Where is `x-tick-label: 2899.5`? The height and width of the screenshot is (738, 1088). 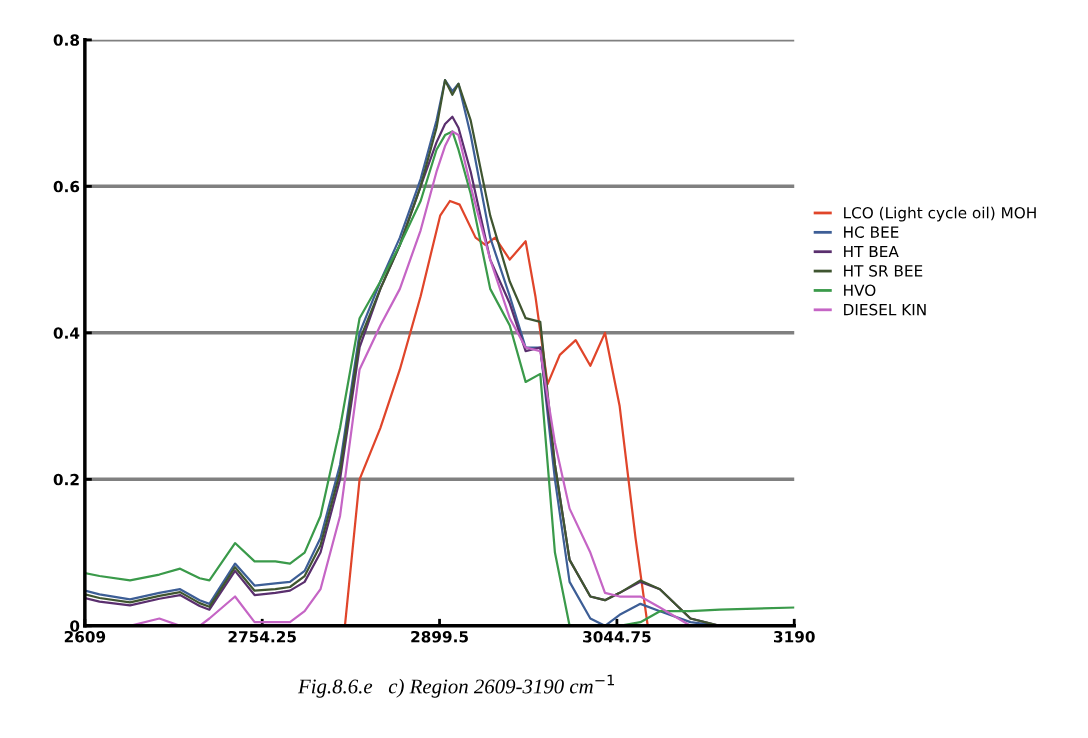 x-tick-label: 2899.5 is located at coordinates (439, 636).